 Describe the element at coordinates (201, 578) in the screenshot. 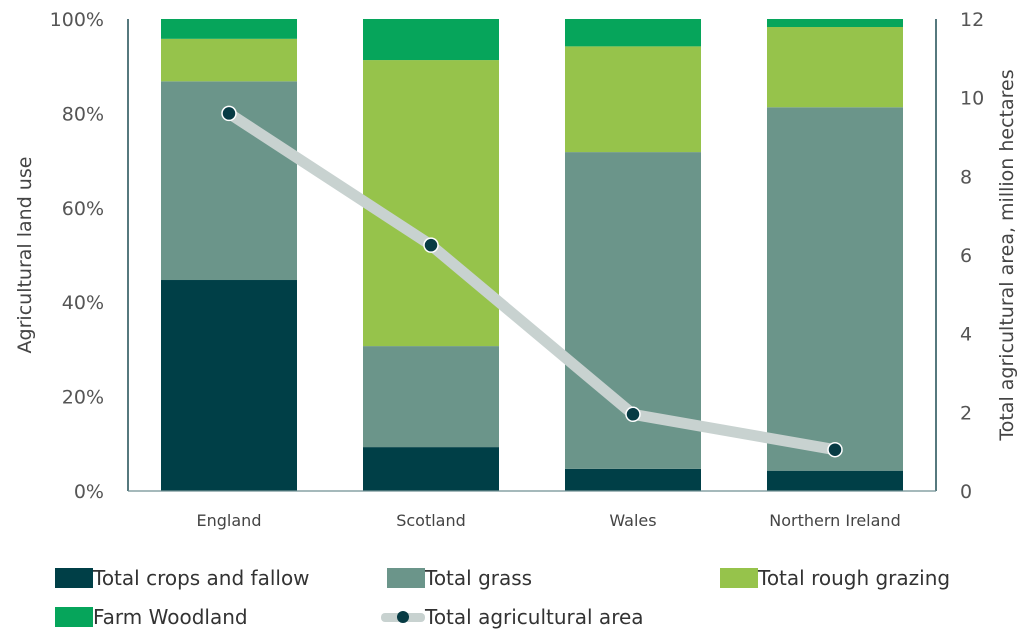

I see `legend-label: Total crops and fallow` at that location.